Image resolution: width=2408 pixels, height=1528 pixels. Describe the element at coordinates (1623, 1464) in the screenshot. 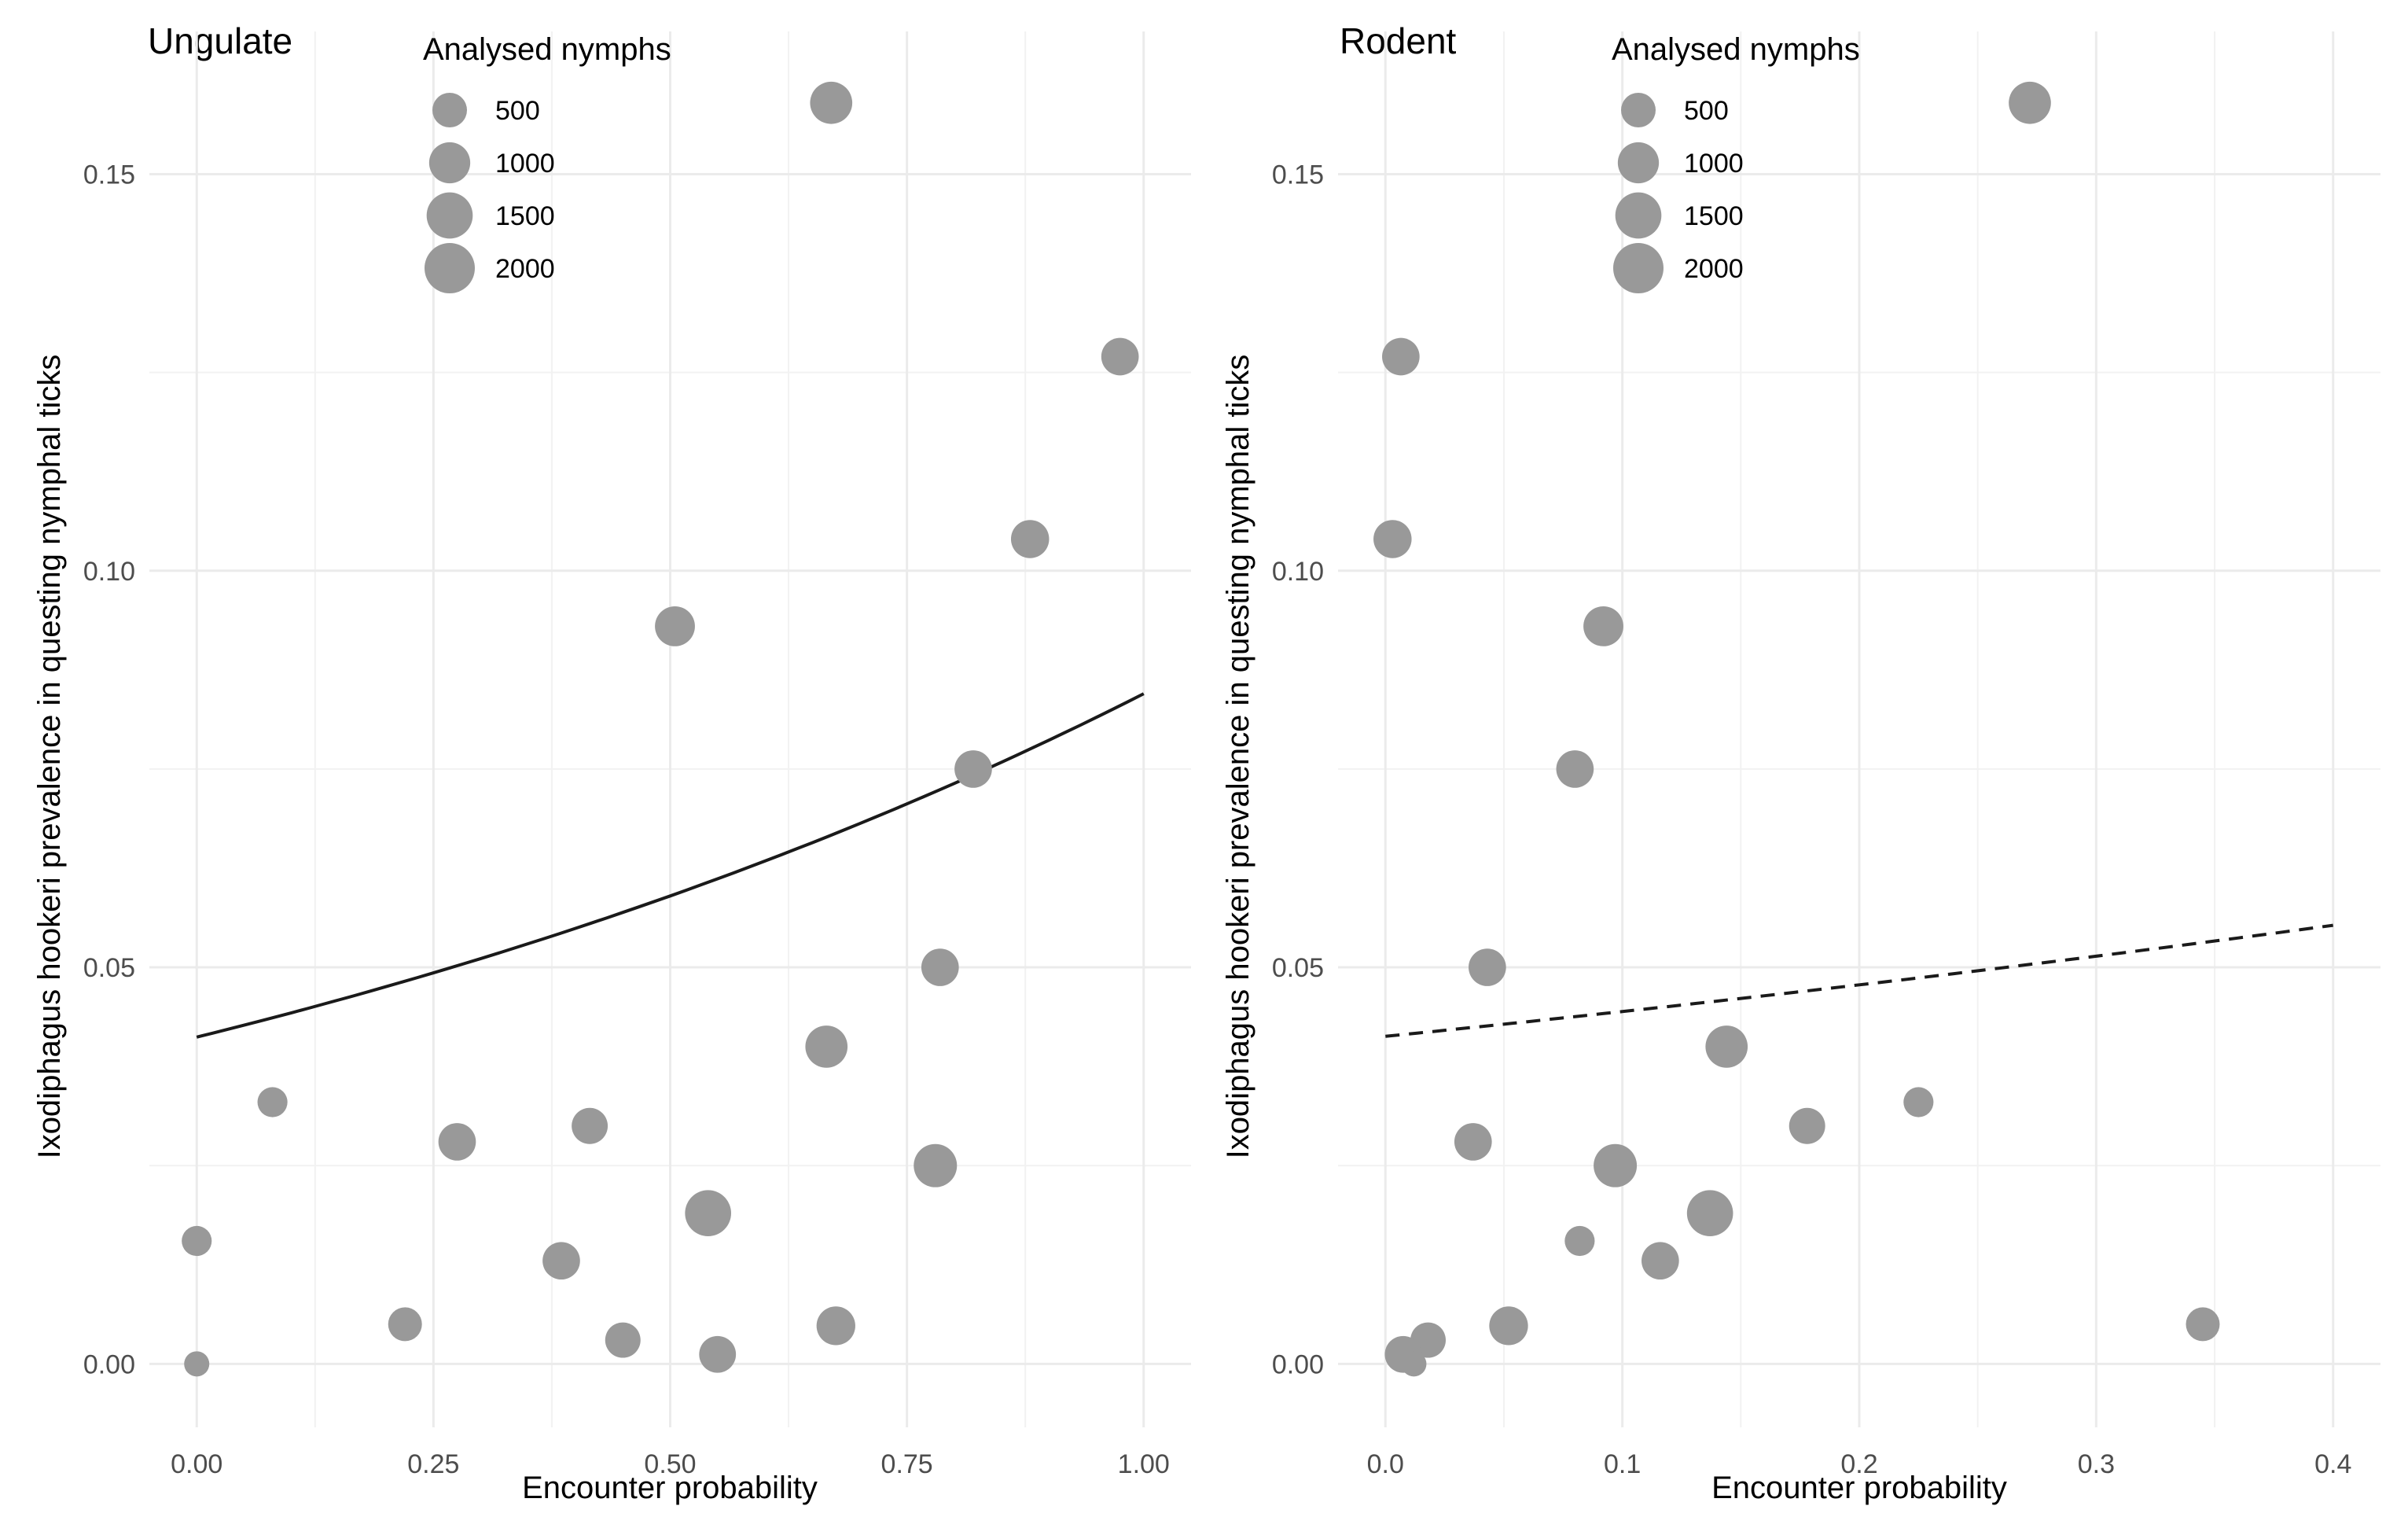

I see `x-tick-label: 0.1` at that location.